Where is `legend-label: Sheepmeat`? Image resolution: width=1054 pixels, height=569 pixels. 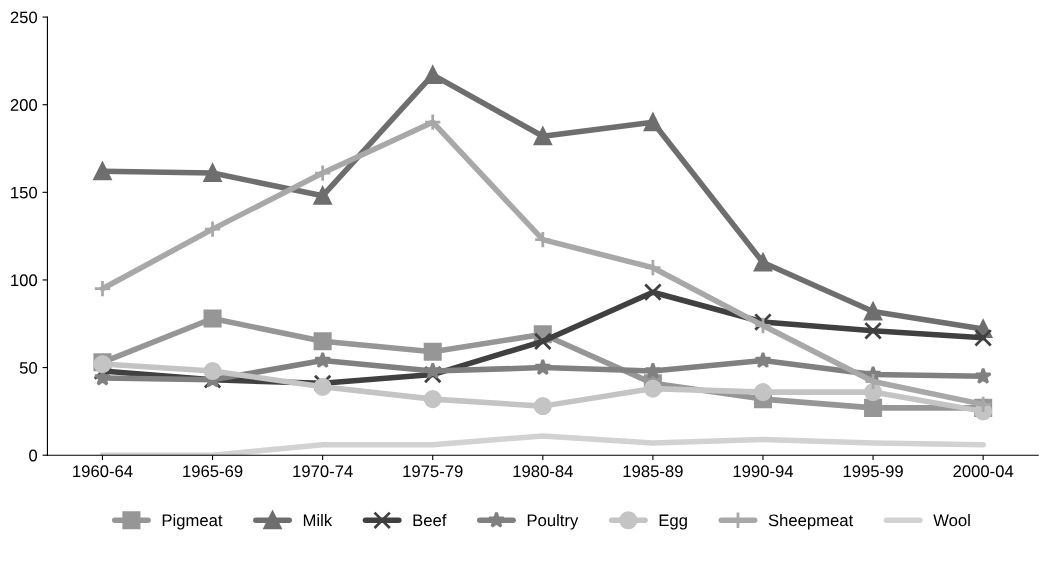
legend-label: Sheepmeat is located at coordinates (811, 522).